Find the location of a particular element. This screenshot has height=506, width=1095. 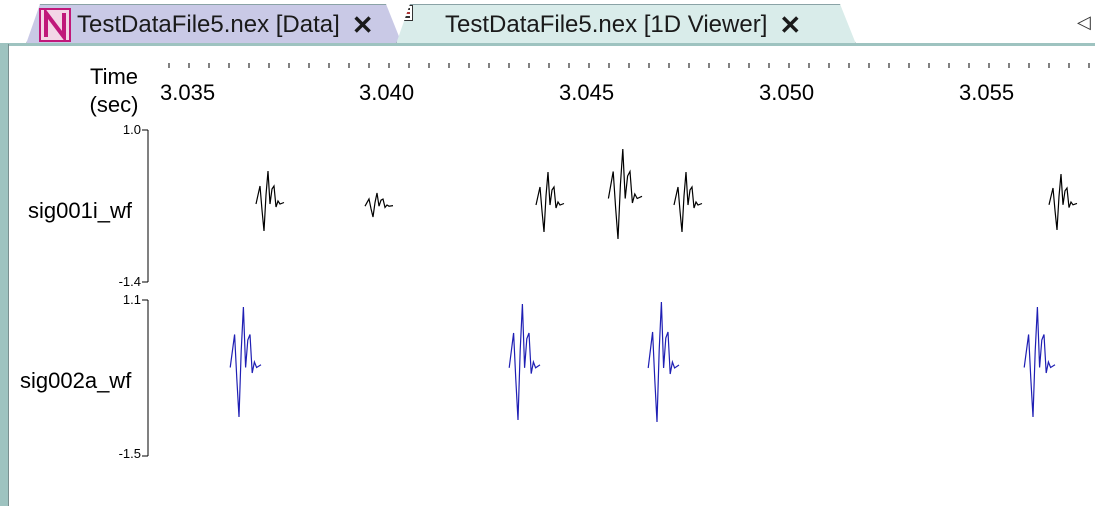

viewer-grid-icon is located at coordinates (418, 19).